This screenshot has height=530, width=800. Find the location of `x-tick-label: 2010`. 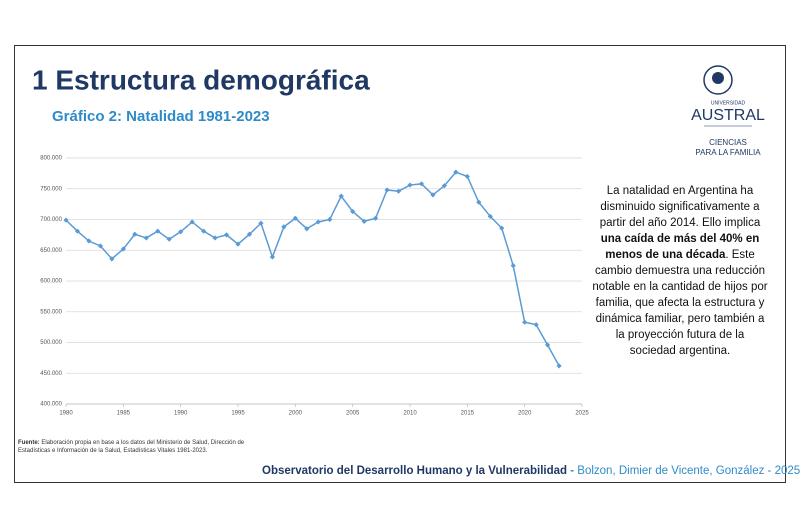

x-tick-label: 2010 is located at coordinates (410, 414).